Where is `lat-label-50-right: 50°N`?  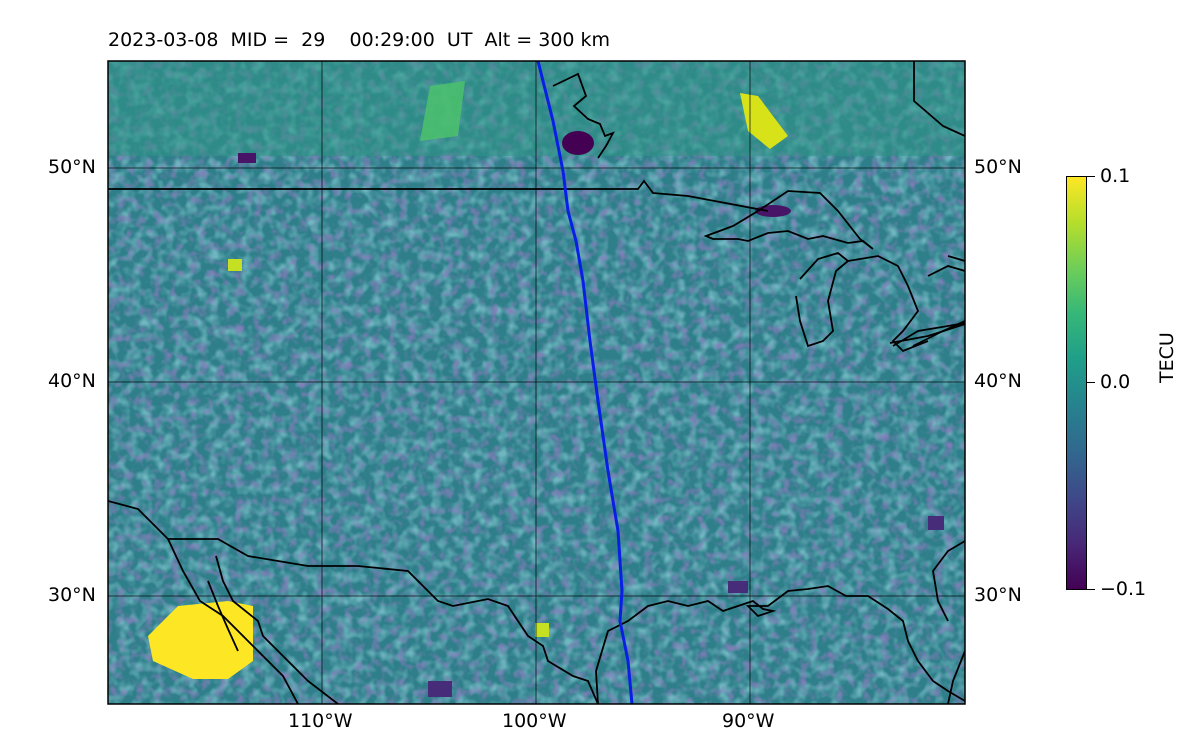 lat-label-50-right: 50°N is located at coordinates (998, 167).